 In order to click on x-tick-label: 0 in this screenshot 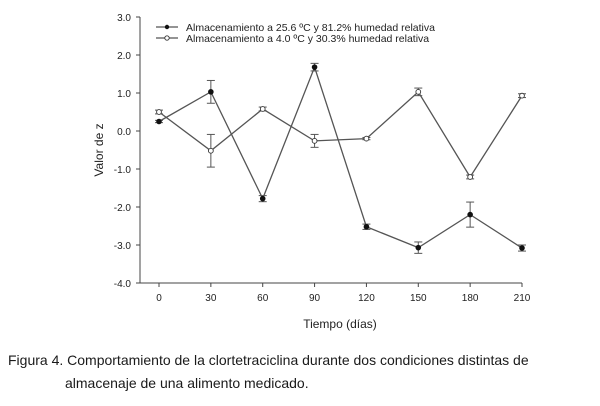, I will do `click(159, 298)`.